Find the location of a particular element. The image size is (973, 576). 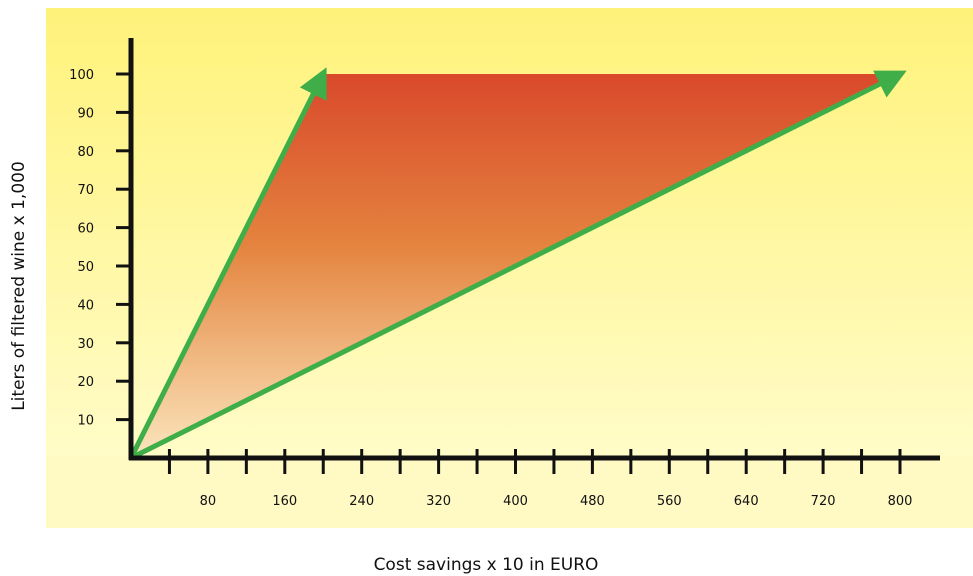

y-tick-label-30: 30 is located at coordinates (85, 344).